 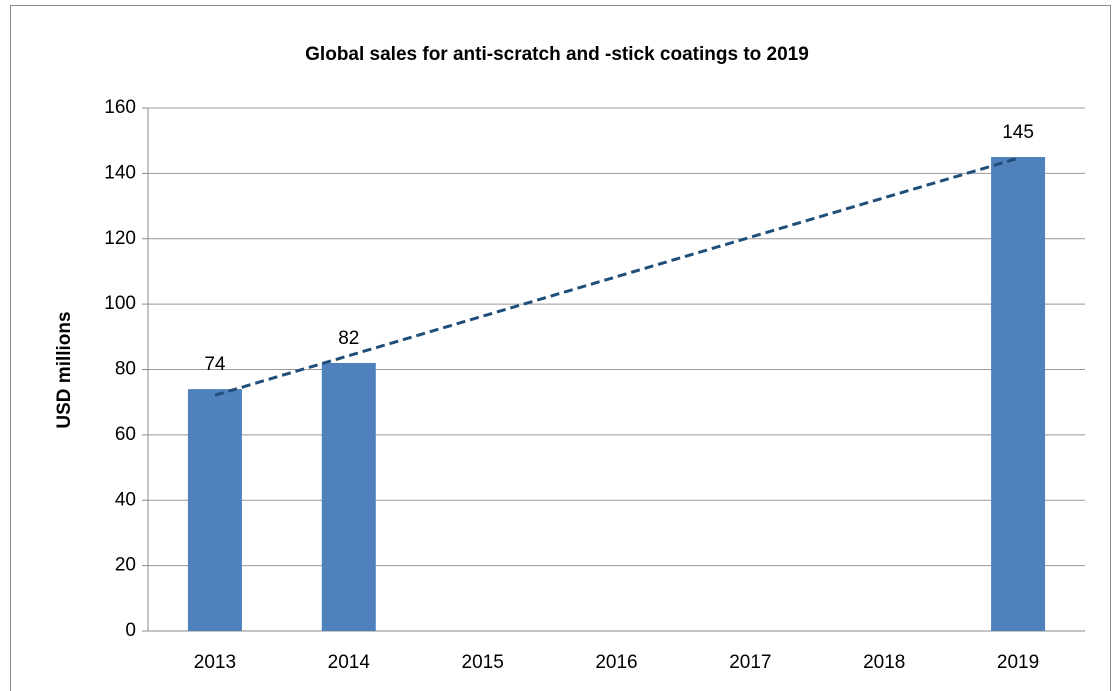 What do you see at coordinates (125, 565) in the screenshot?
I see `y-tick-label: 20` at bounding box center [125, 565].